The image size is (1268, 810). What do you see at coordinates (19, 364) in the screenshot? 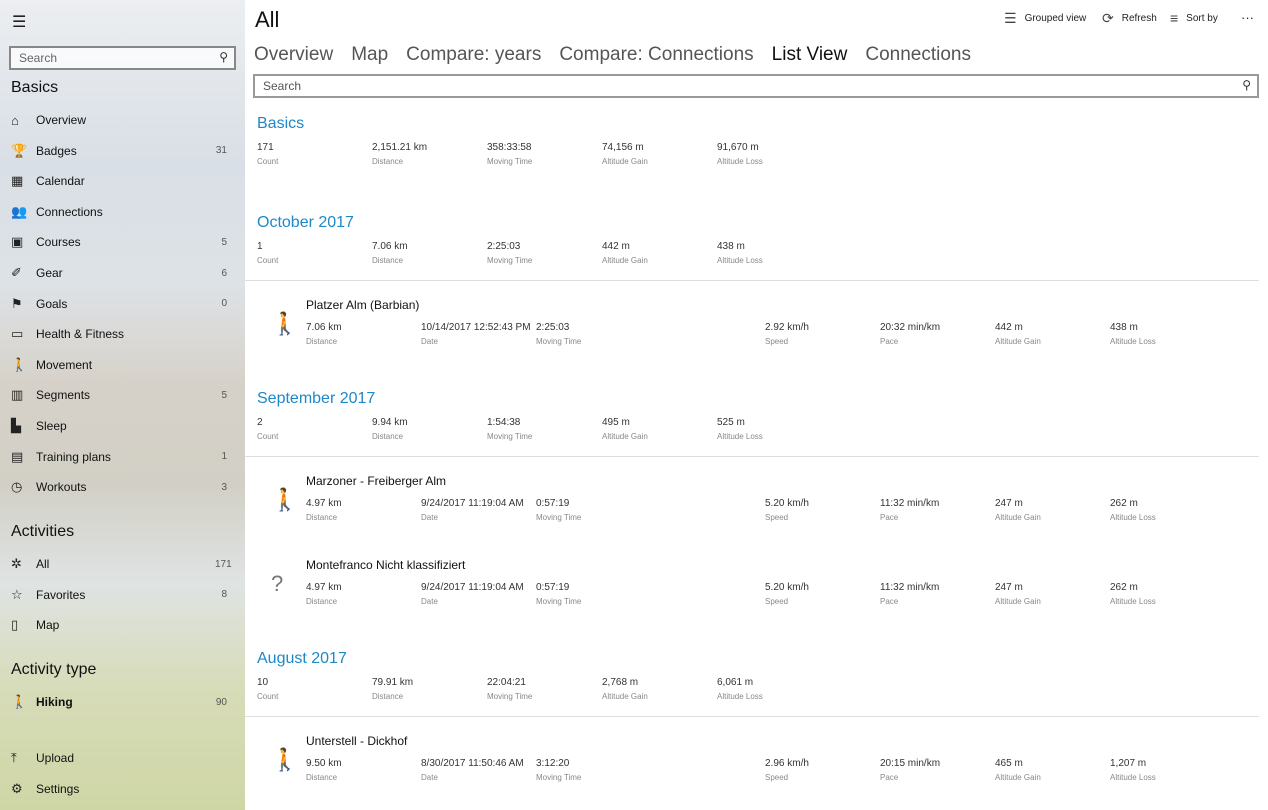
I see `walk-icon: 🚶` at bounding box center [19, 364].